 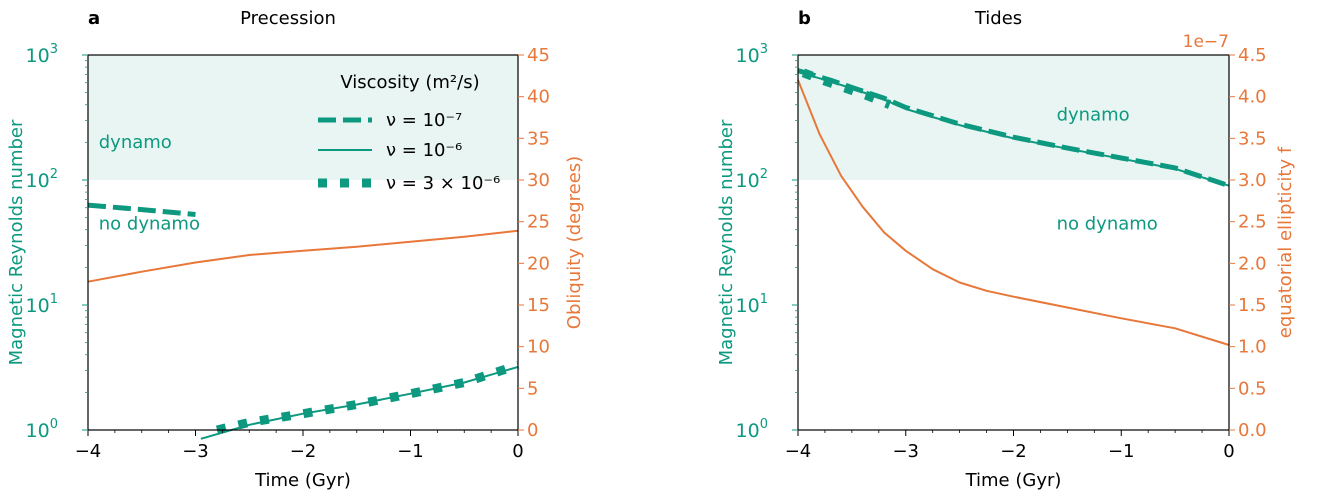 What do you see at coordinates (538, 222) in the screenshot?
I see `right-tick-label: 25` at bounding box center [538, 222].